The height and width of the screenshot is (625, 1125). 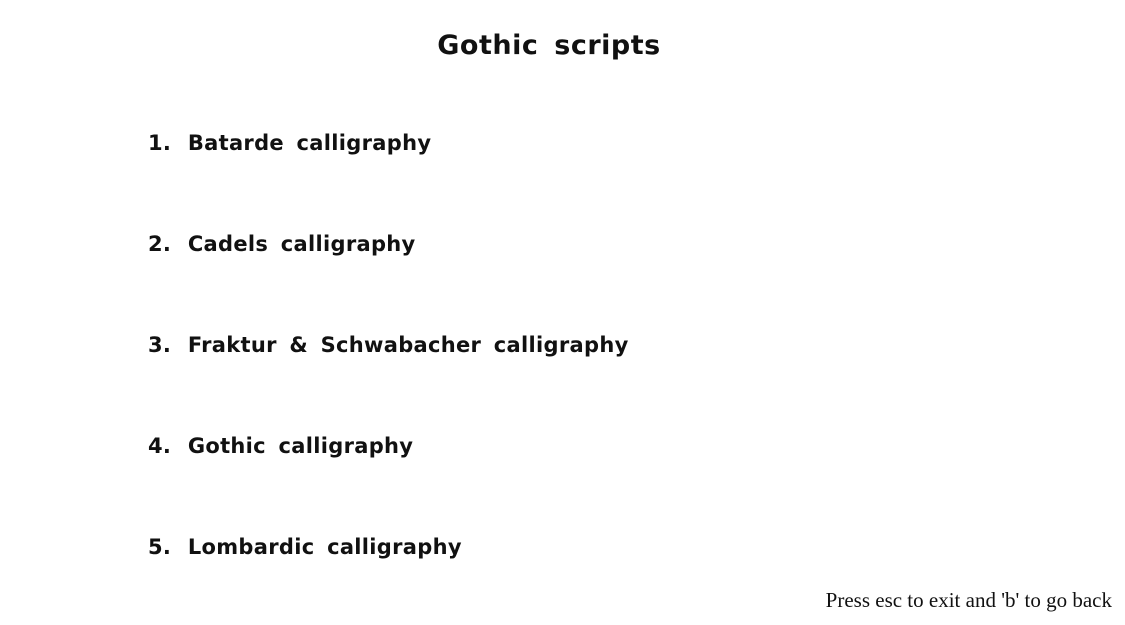 What do you see at coordinates (549, 45) in the screenshot?
I see `page-title: Gothic scripts` at bounding box center [549, 45].